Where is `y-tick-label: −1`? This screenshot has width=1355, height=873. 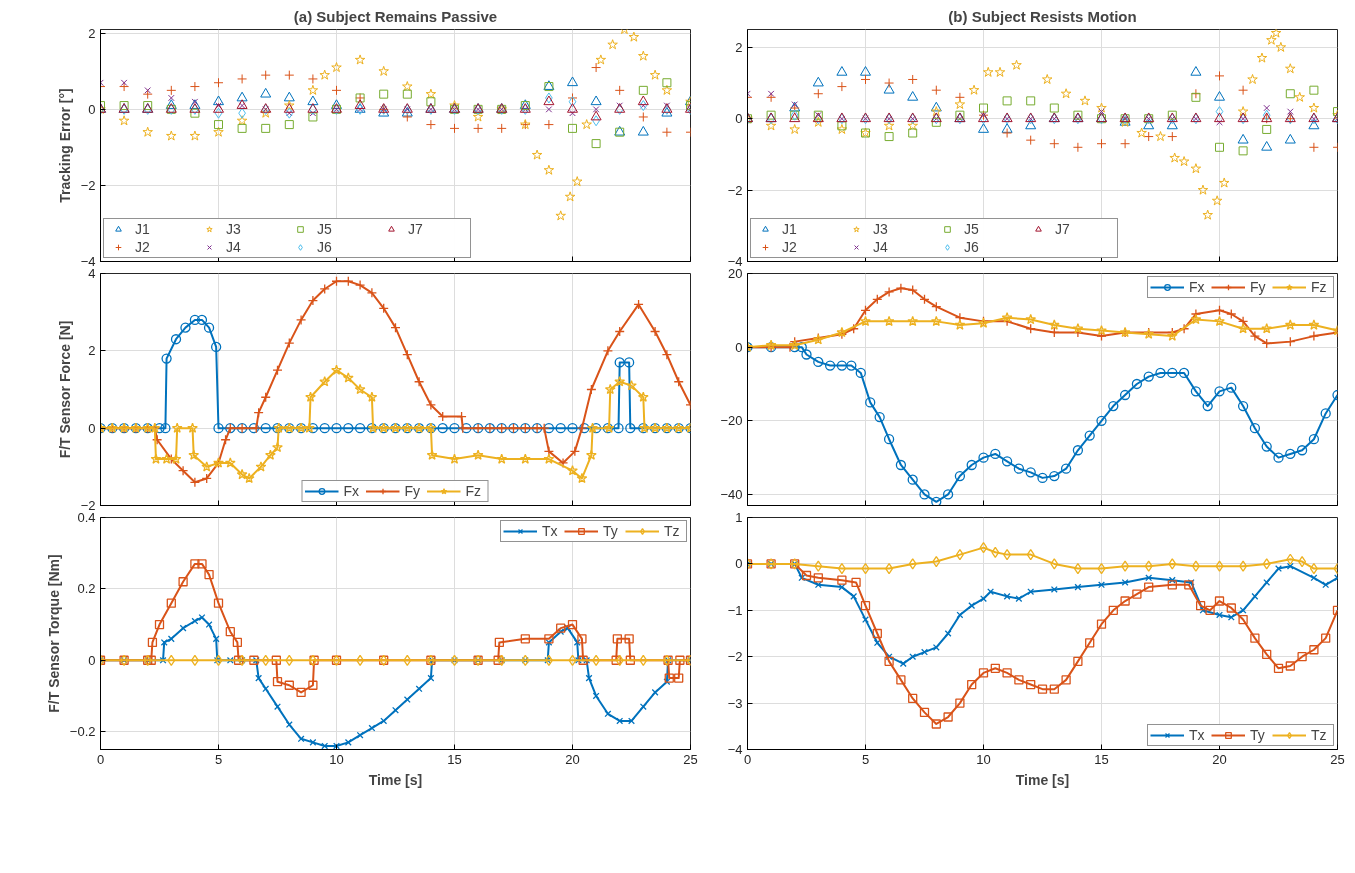 y-tick-label: −1 is located at coordinates (735, 610).